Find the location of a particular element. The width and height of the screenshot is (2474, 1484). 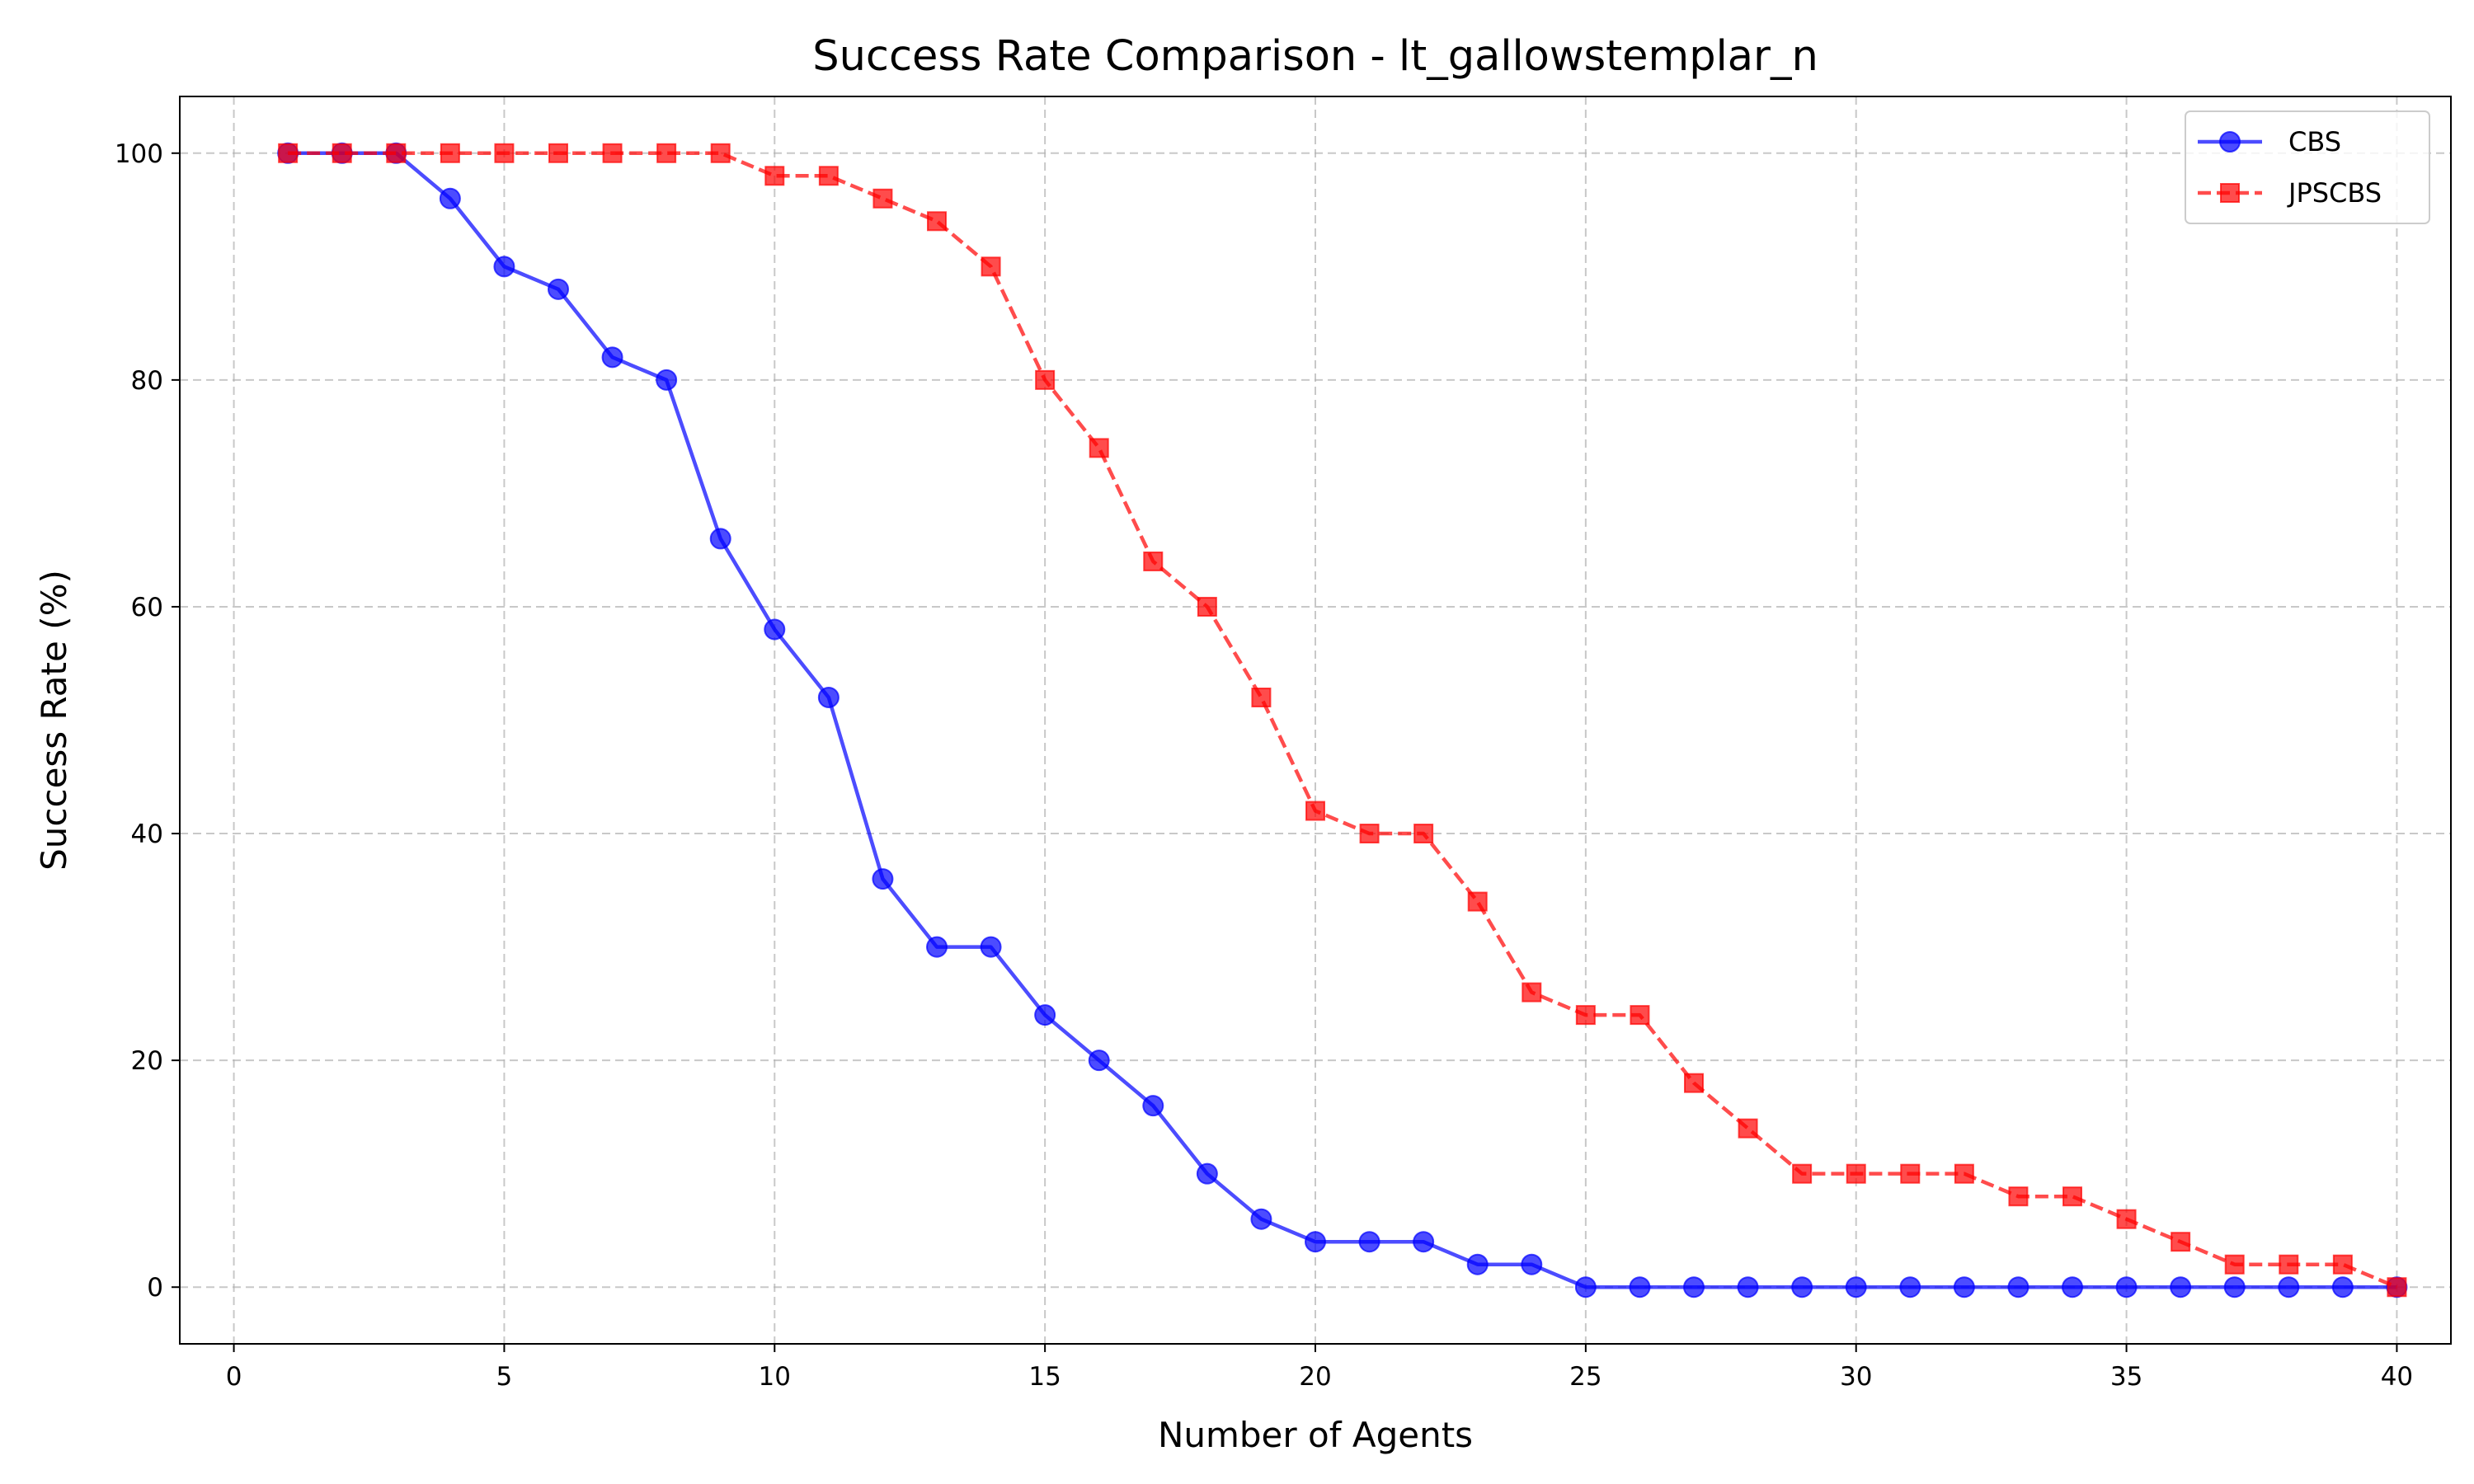

legend: CBS JPSCBS is located at coordinates (2307, 167).